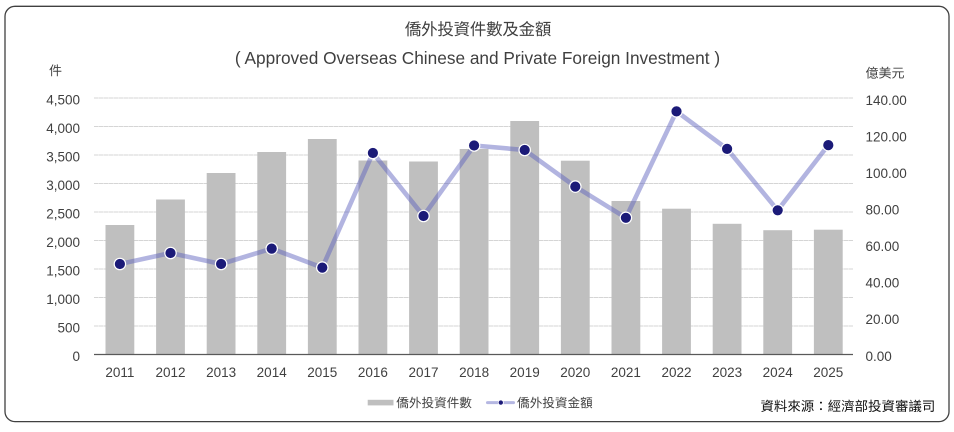 The image size is (954, 432). I want to click on svg-text: 100.00, so click(886, 173).